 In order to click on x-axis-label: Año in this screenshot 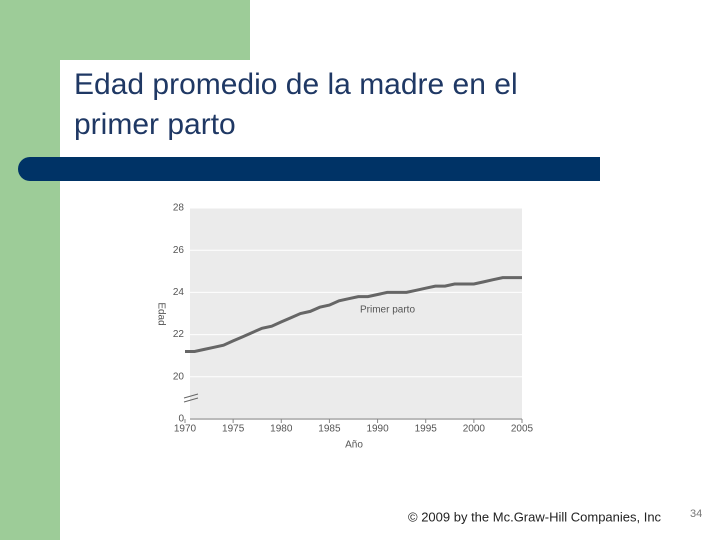, I will do `click(354, 445)`.